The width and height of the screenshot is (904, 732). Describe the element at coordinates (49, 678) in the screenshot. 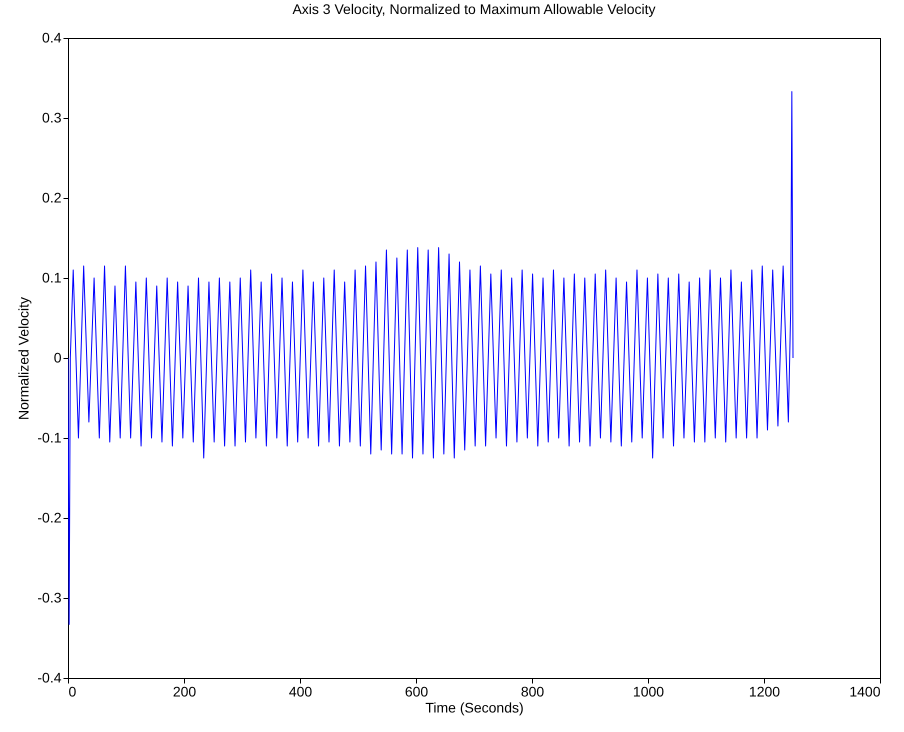

I see `y-tick-label: -0.4` at that location.